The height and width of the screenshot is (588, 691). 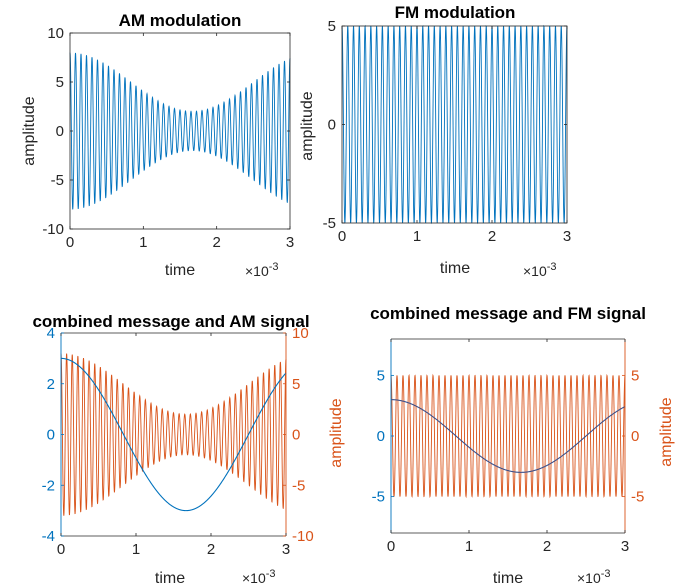 I want to click on chart-title: combined message and AM signal, so click(x=170, y=321).